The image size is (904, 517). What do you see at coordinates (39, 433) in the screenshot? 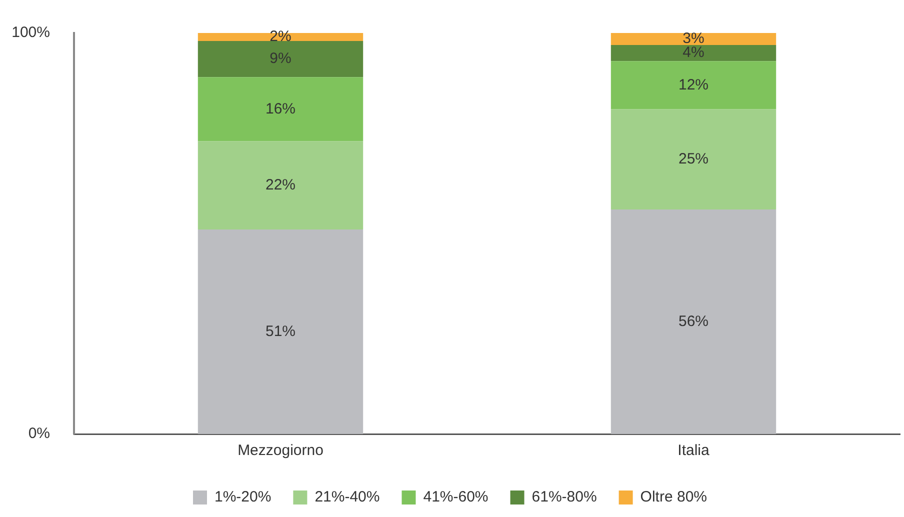
I see `y-tick-label: 0%` at bounding box center [39, 433].